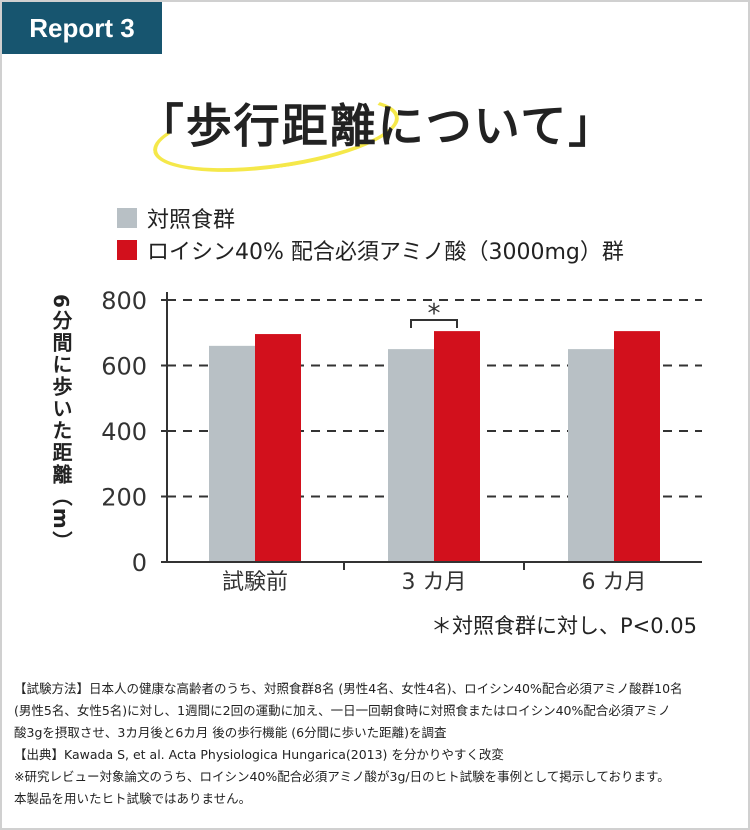  What do you see at coordinates (434, 314) in the screenshot?
I see `significance-mark: *` at bounding box center [434, 314].